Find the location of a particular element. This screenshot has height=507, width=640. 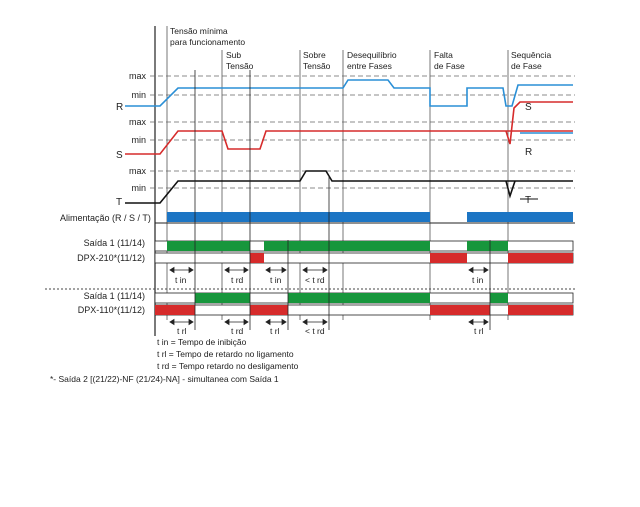

legend-trd: t rd = Tempo retardo no desligamento is located at coordinates (228, 366).